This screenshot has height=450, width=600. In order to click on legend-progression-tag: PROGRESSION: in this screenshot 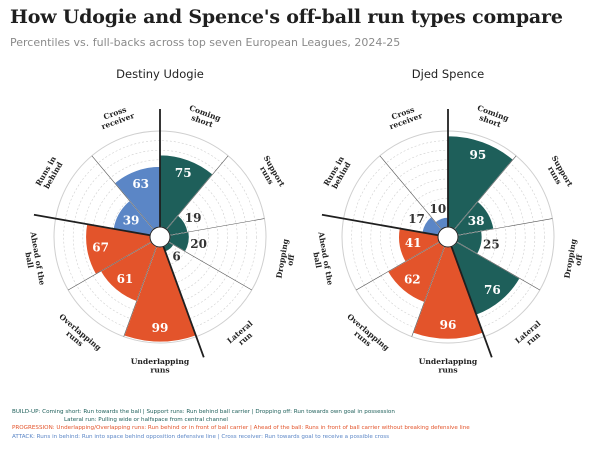, I will do `click(33, 428)`.